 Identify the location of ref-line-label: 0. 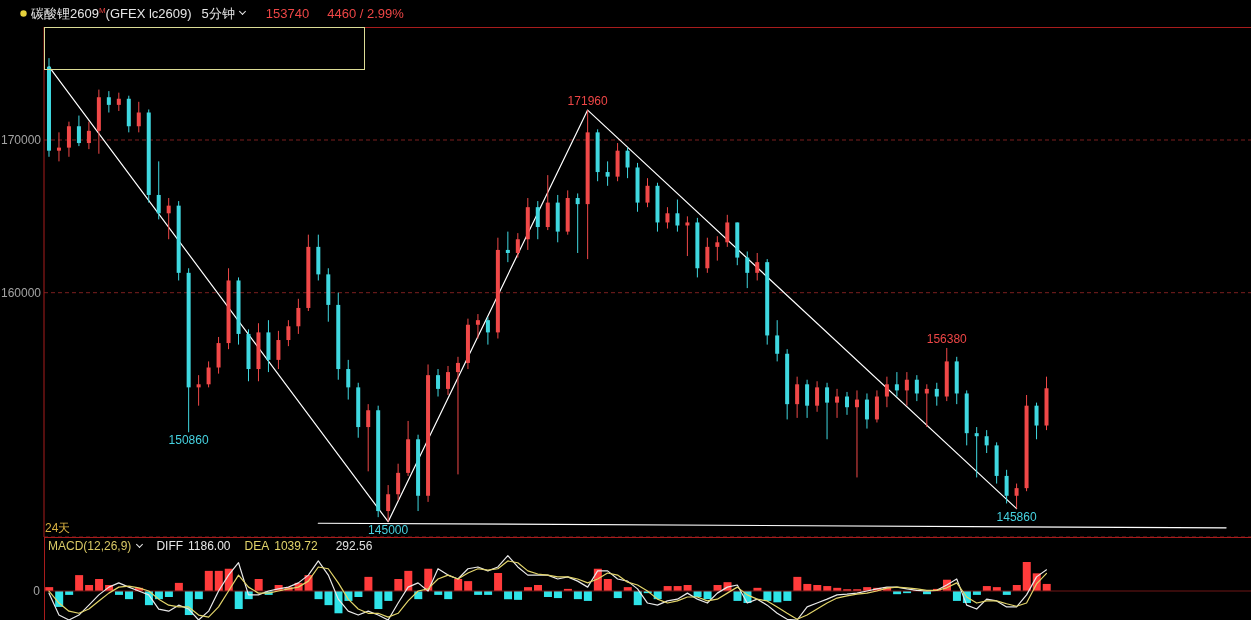
(36, 591).